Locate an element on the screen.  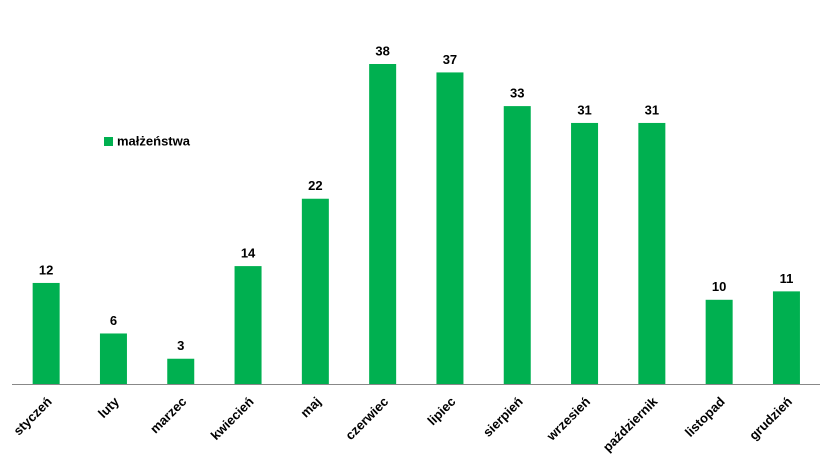
x-tick-label: lipiec is located at coordinates (441, 411).